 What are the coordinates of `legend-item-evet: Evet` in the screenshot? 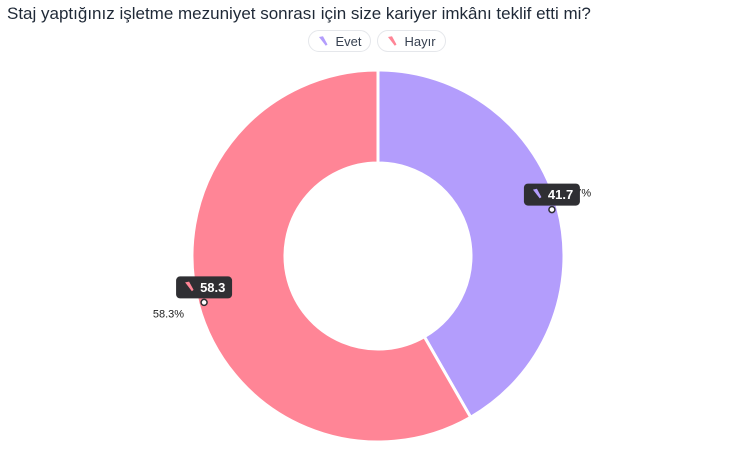 It's located at (340, 41).